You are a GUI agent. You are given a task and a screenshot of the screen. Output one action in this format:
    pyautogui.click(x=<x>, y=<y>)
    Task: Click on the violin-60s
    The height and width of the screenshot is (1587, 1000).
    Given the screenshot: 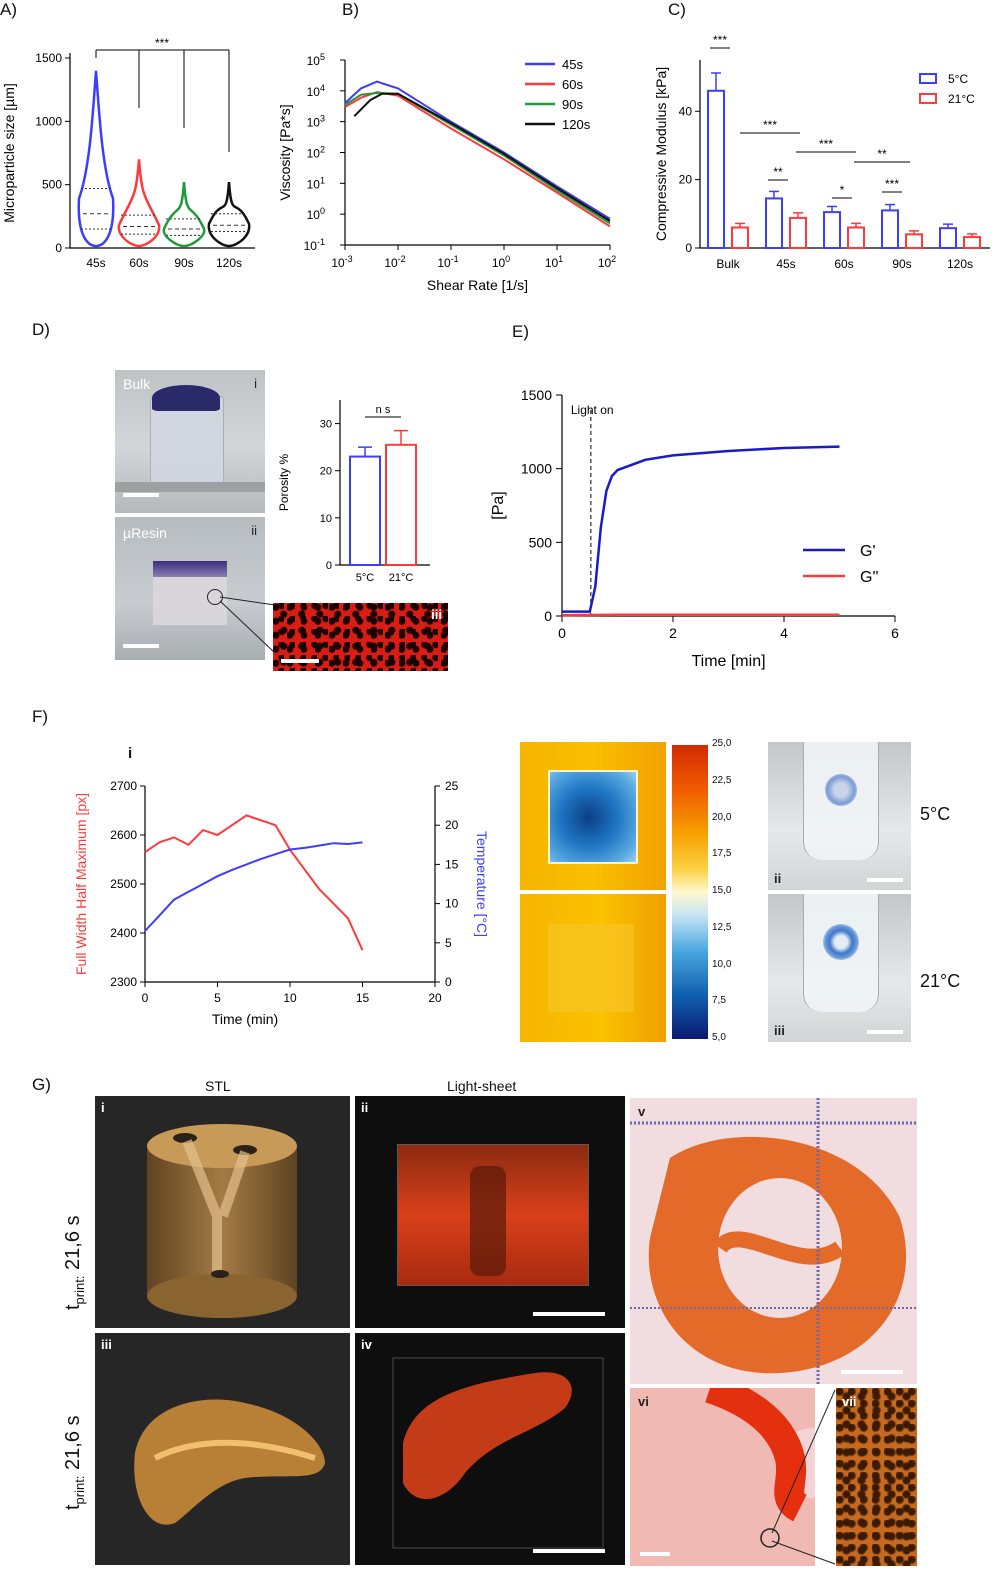 What is the action you would take?
    pyautogui.click(x=139, y=203)
    